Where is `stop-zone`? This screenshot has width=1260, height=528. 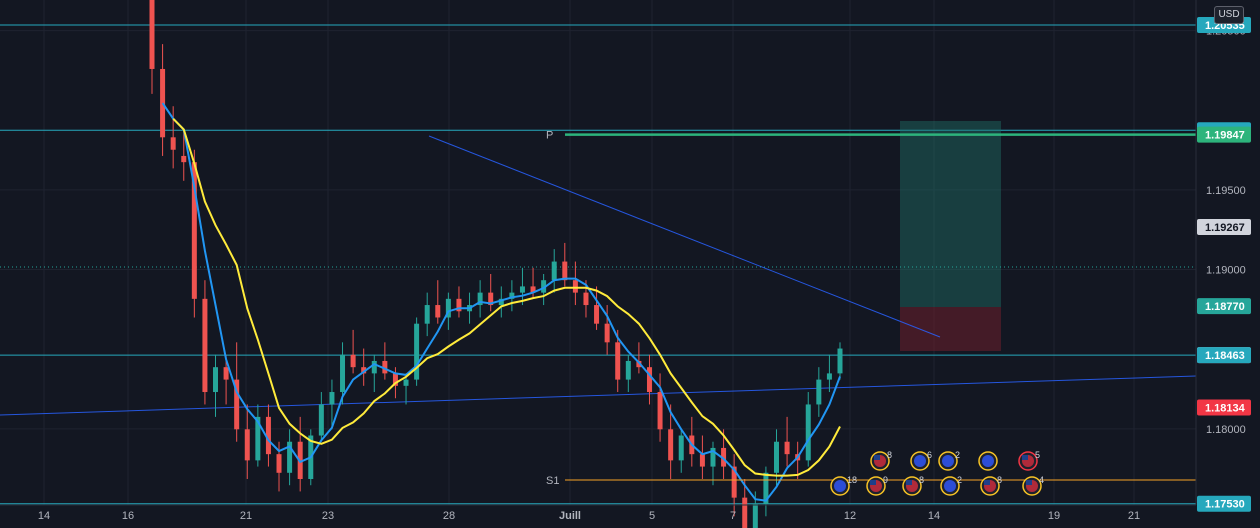 stop-zone is located at coordinates (950, 329).